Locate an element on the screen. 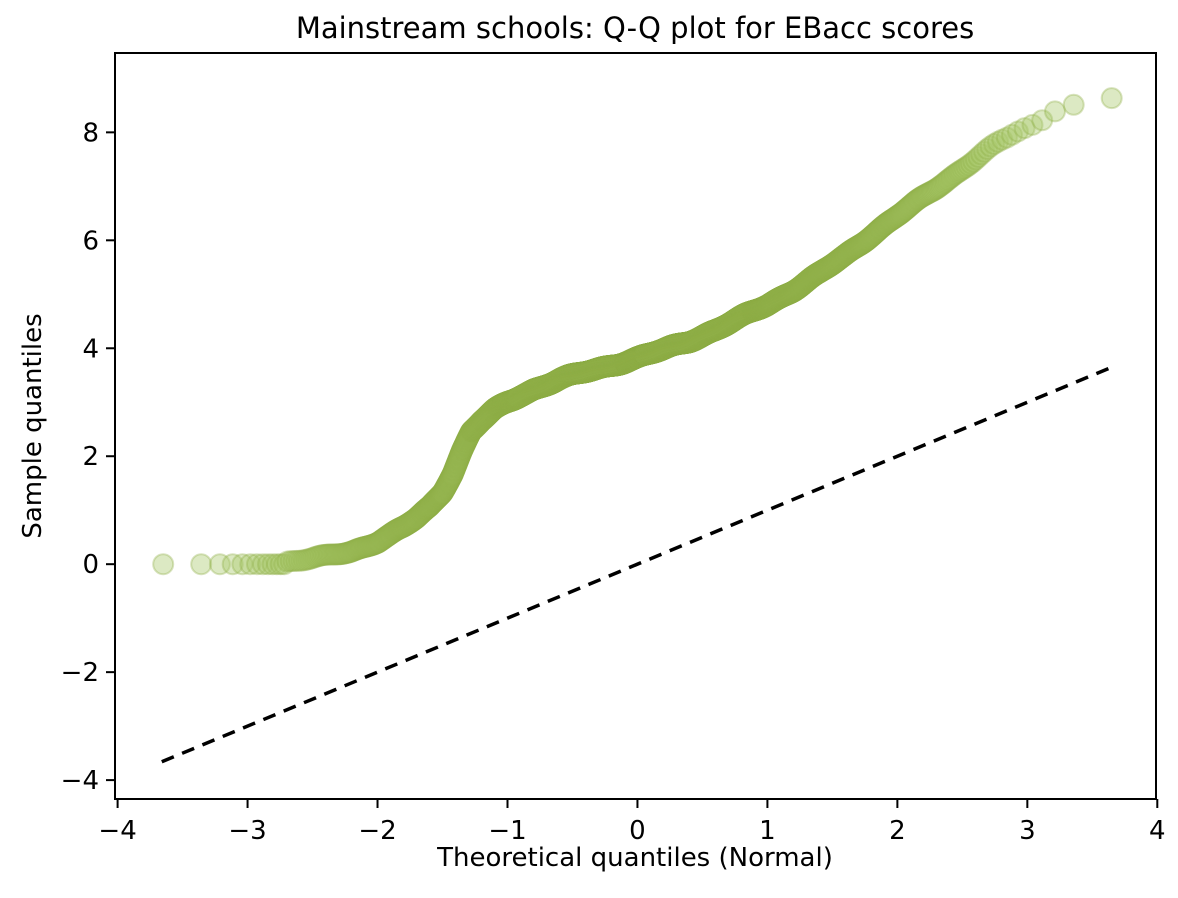 The image size is (1178, 898). y-tick-label: 8 is located at coordinates (90, 133).